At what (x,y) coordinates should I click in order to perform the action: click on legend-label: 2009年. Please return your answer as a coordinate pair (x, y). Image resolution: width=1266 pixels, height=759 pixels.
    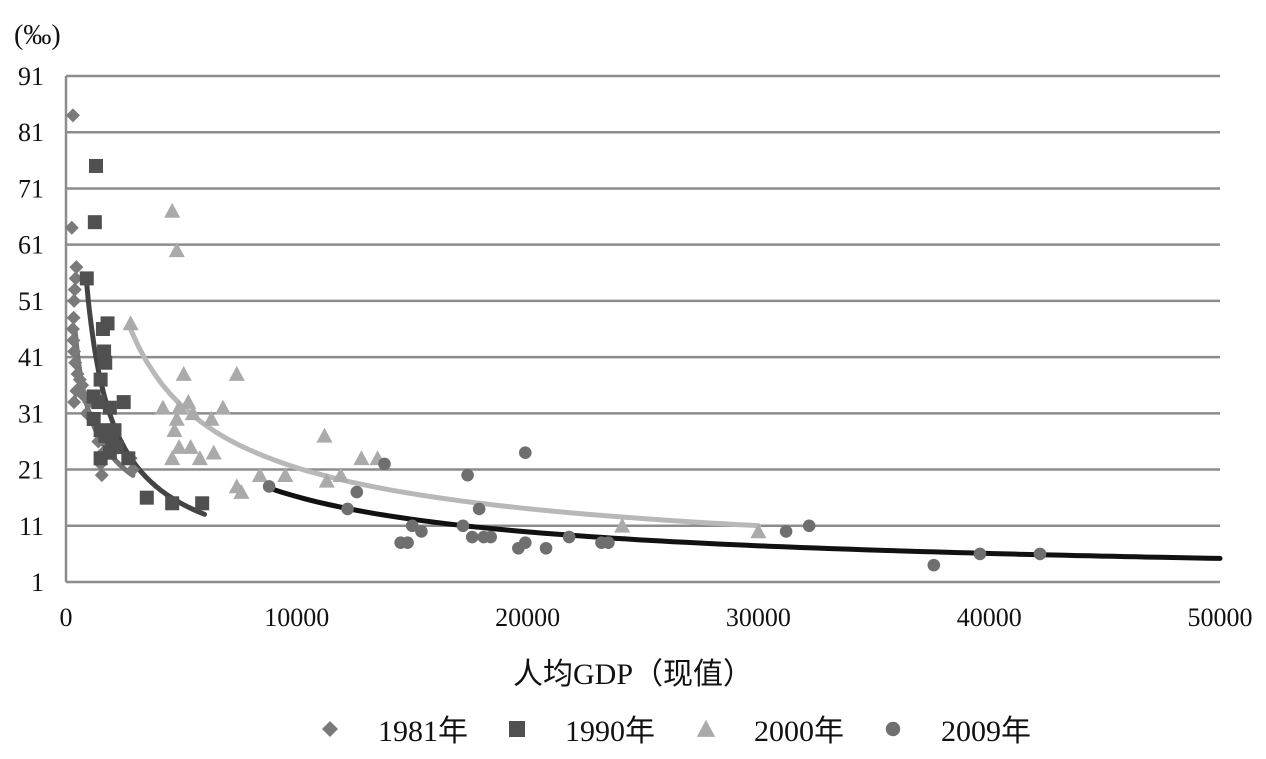
    Looking at the image, I should click on (986, 731).